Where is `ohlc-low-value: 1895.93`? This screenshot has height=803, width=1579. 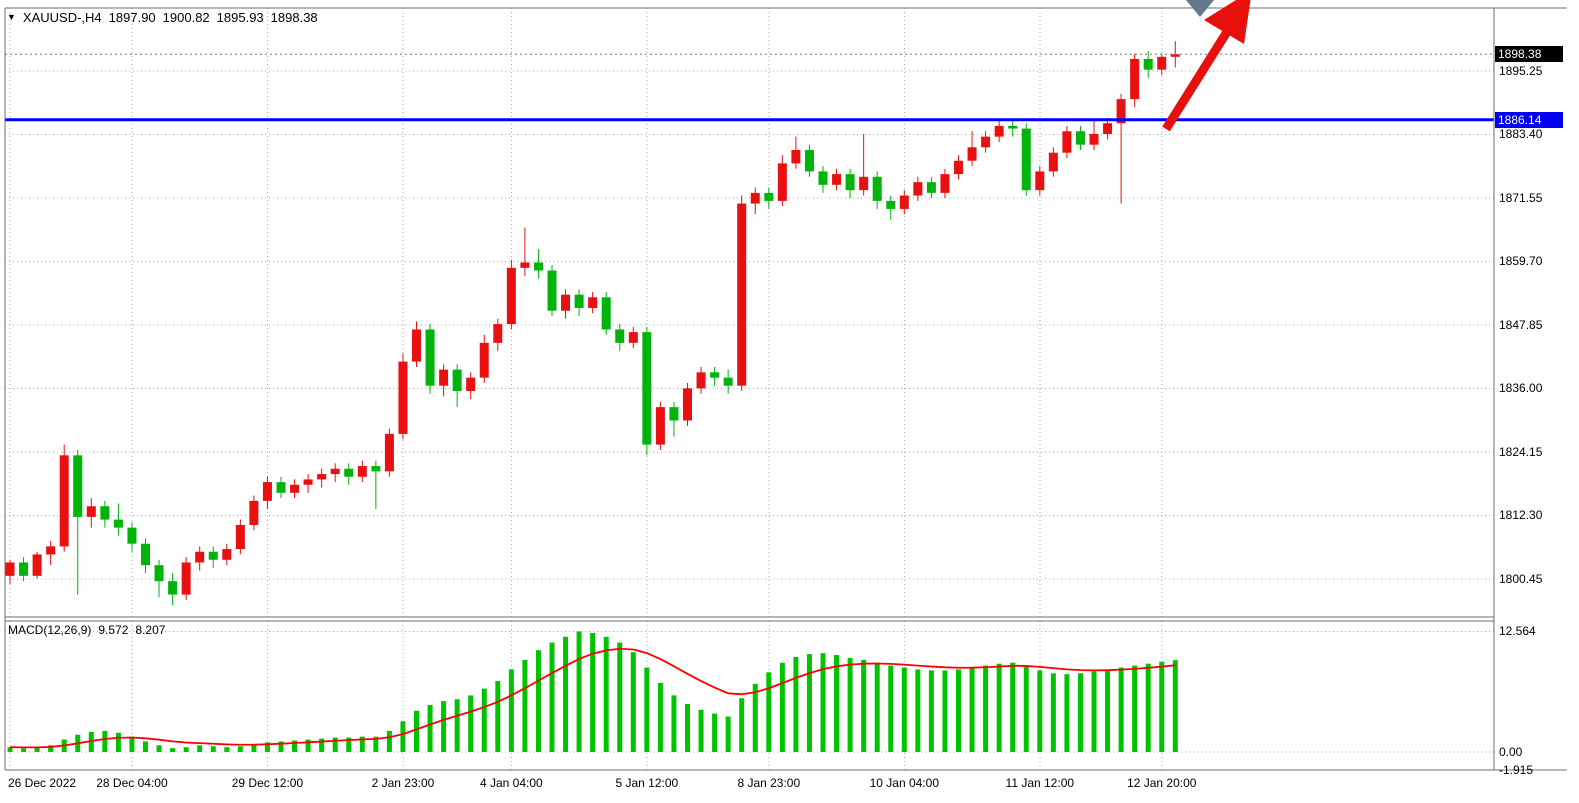
ohlc-low-value: 1895.93 is located at coordinates (240, 17).